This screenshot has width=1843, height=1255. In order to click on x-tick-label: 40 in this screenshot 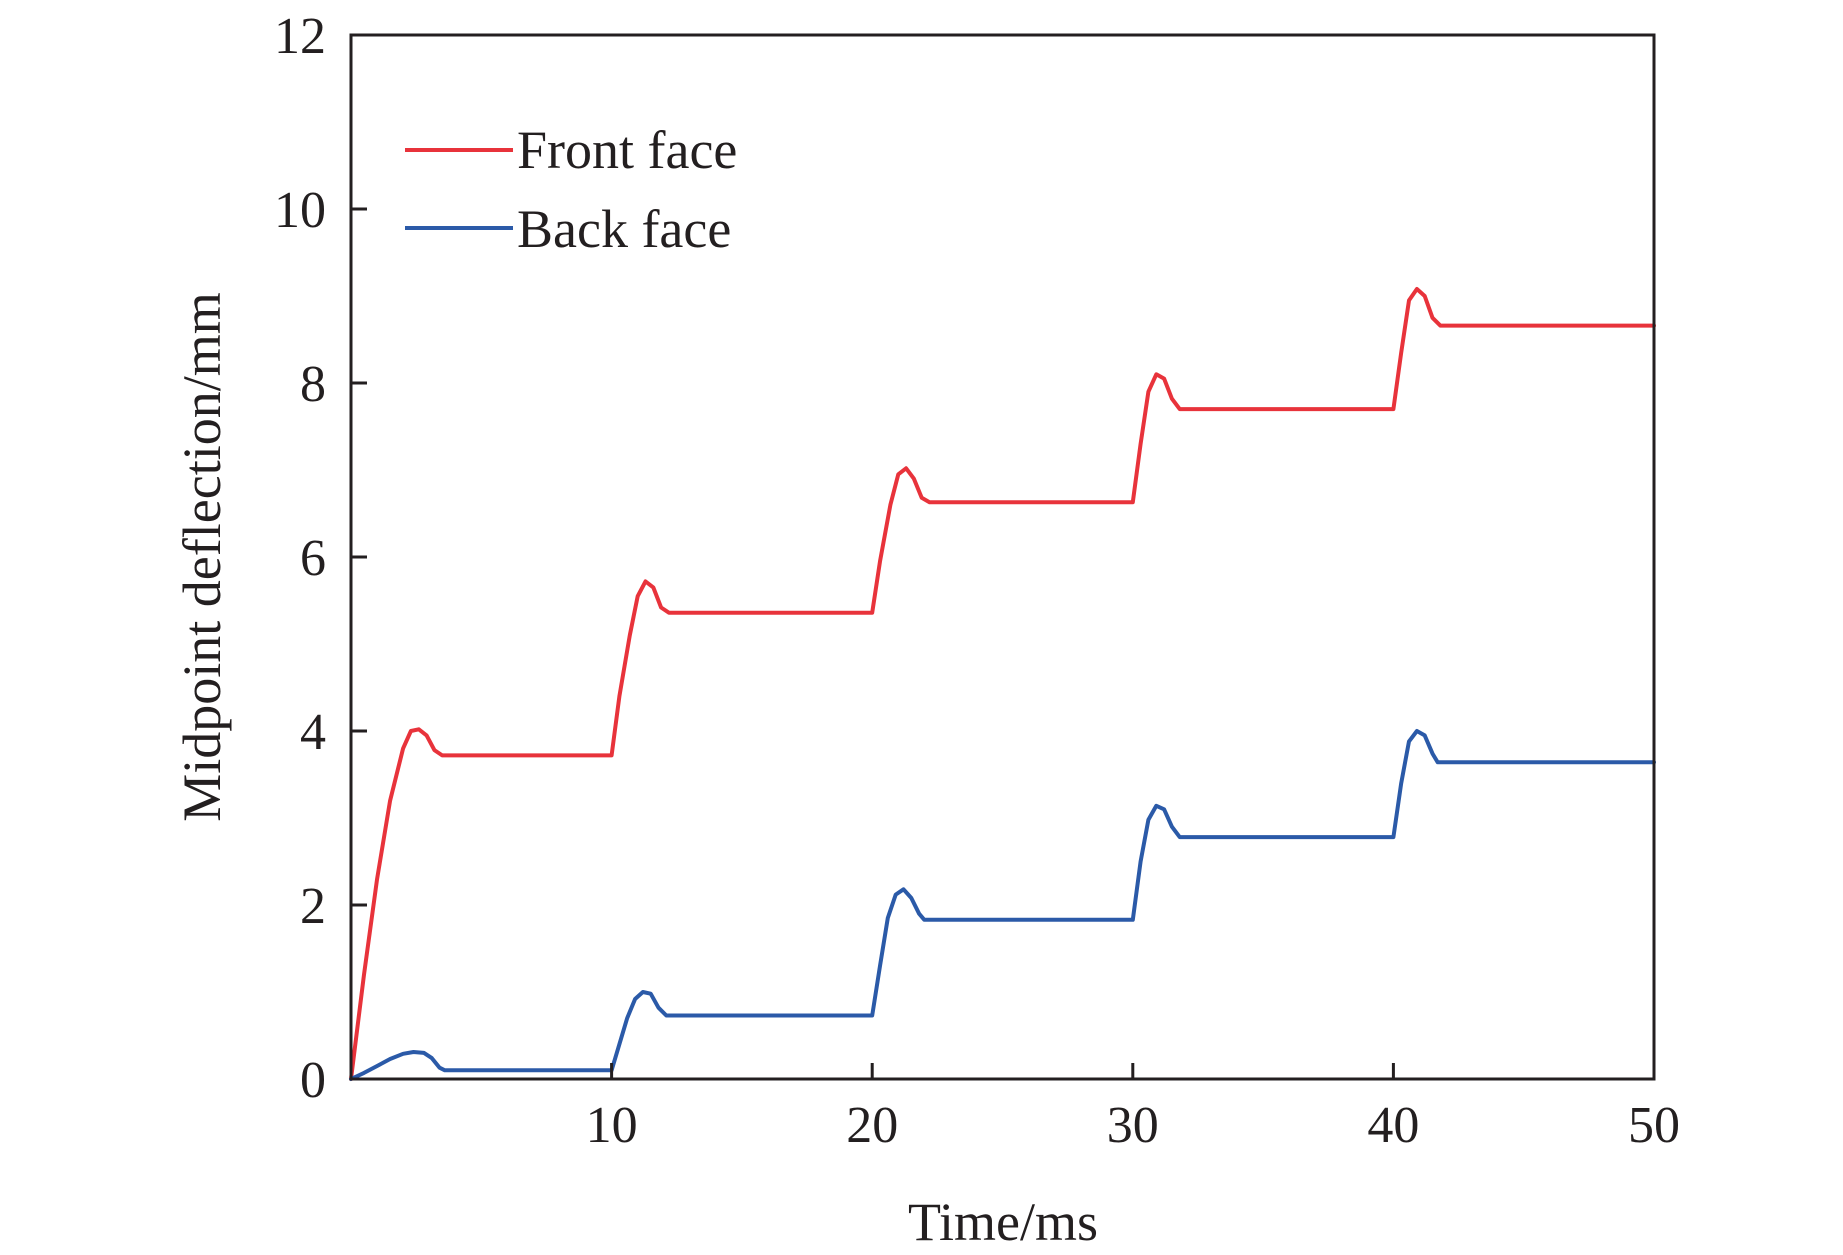, I will do `click(1393, 1125)`.